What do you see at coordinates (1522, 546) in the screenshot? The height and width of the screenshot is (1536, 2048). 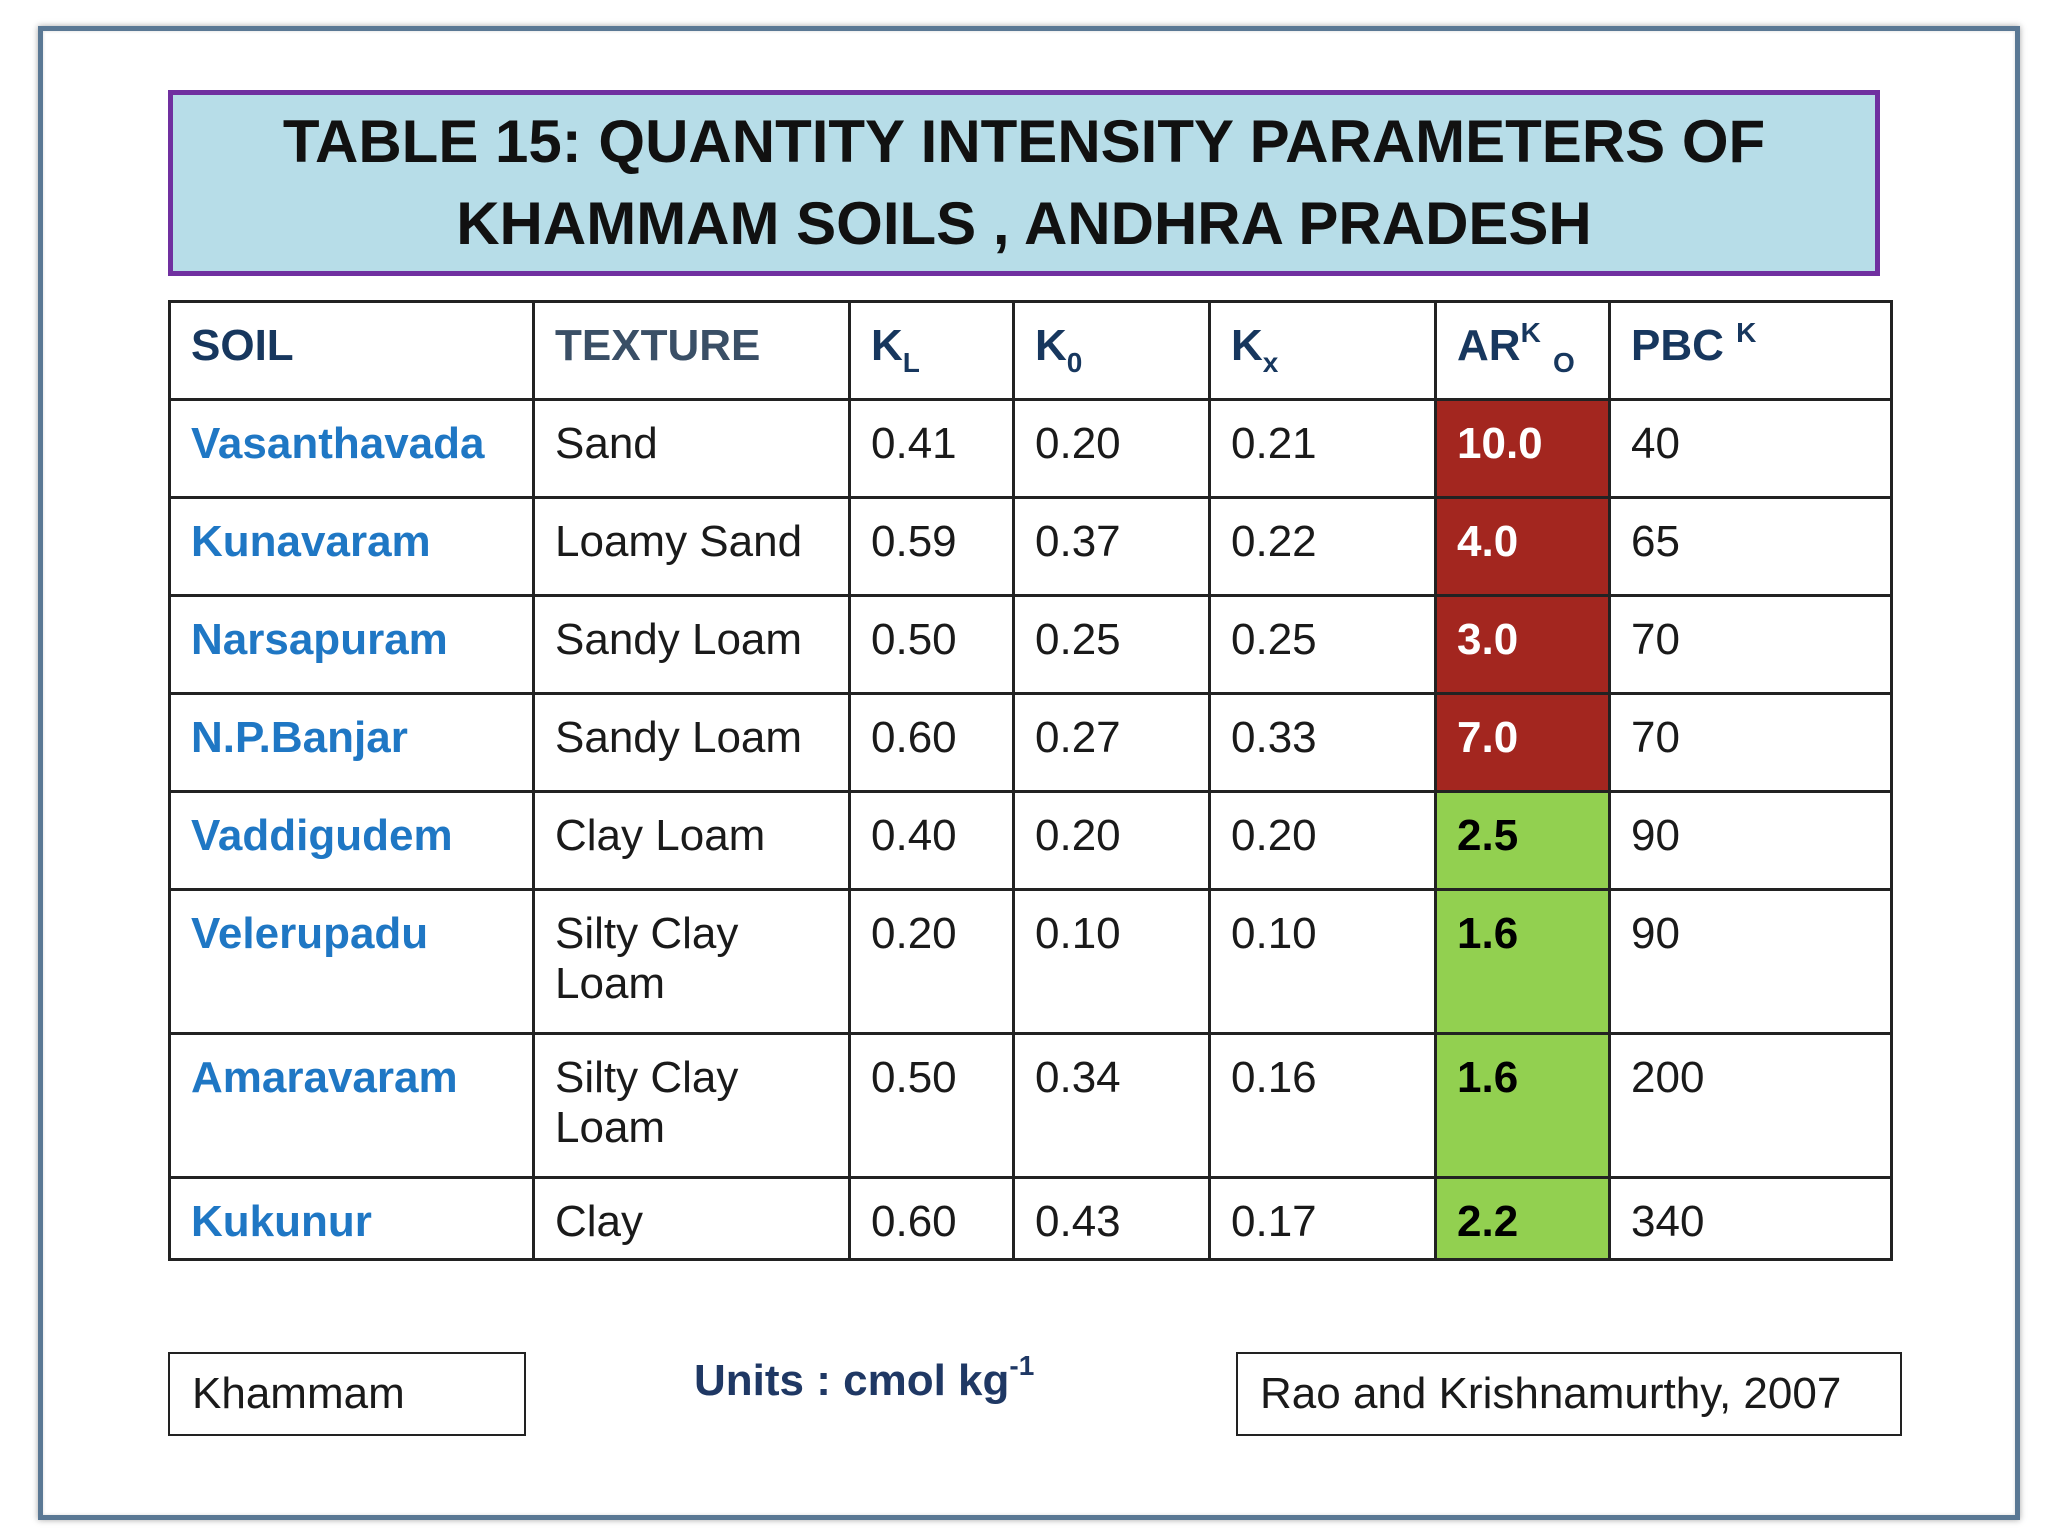 I see `cell-ar: 4.0` at bounding box center [1522, 546].